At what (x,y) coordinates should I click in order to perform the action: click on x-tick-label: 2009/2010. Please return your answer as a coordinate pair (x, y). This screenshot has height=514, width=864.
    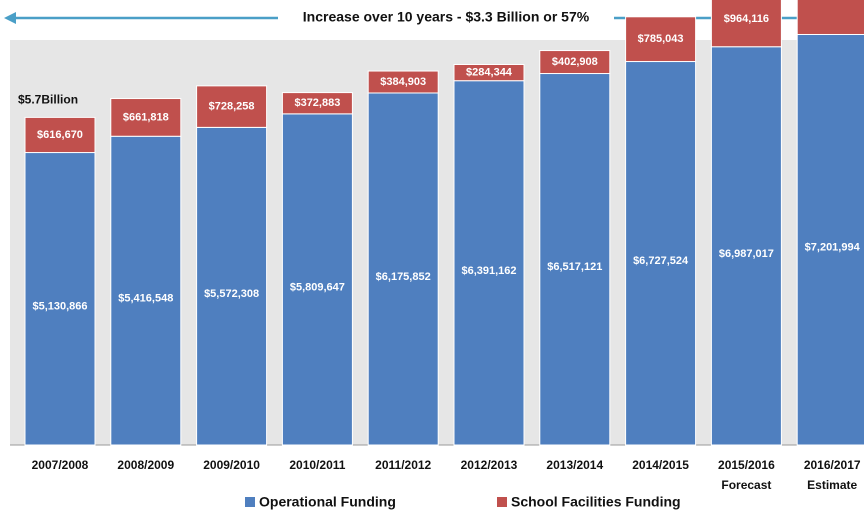
    Looking at the image, I should click on (231, 465).